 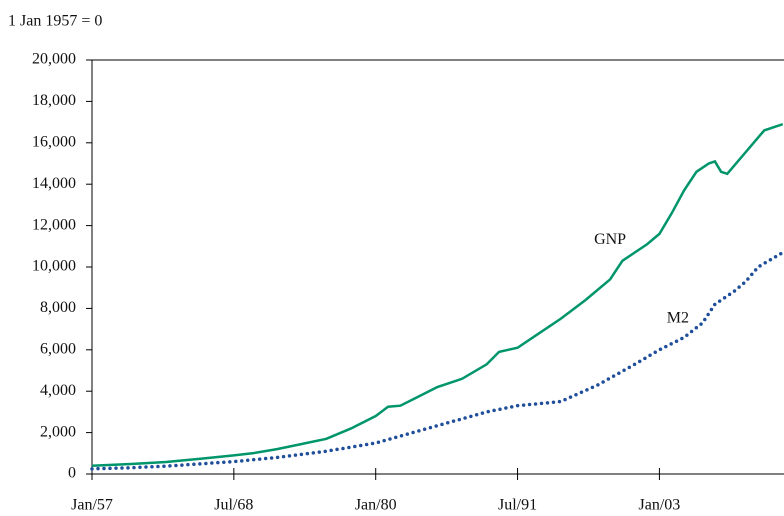 What do you see at coordinates (58, 307) in the screenshot?
I see `y-tick-label: 8,000` at bounding box center [58, 307].